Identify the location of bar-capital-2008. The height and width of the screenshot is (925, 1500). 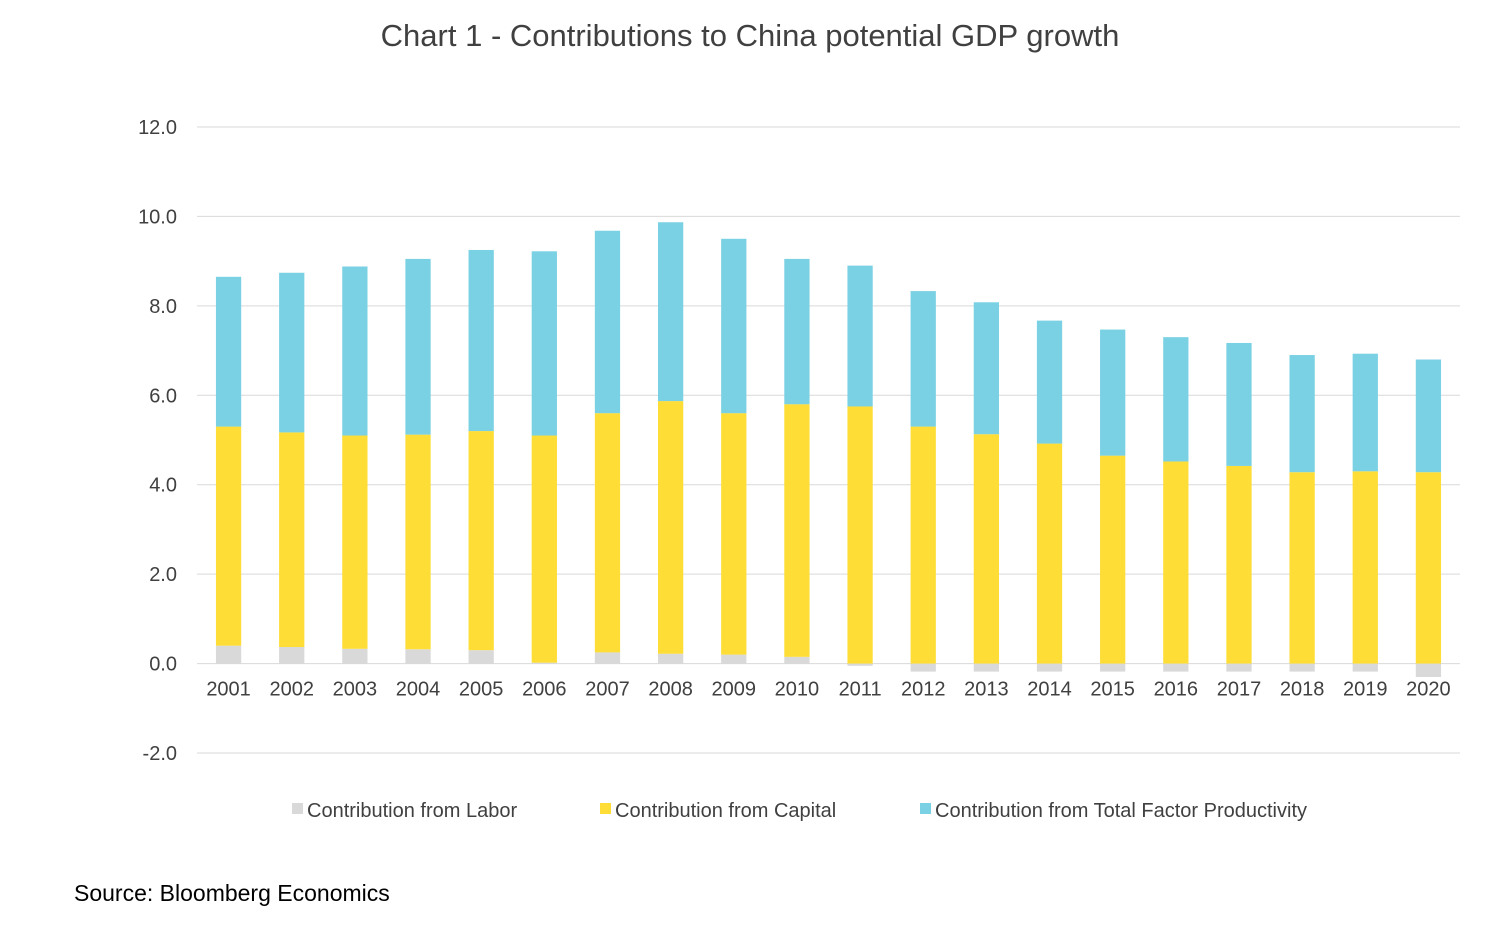
(670, 527).